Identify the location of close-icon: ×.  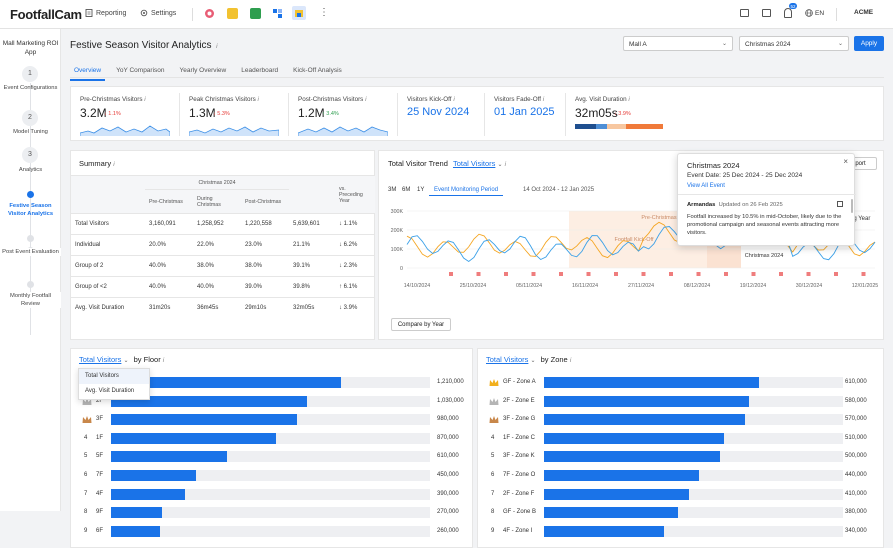
(845, 161).